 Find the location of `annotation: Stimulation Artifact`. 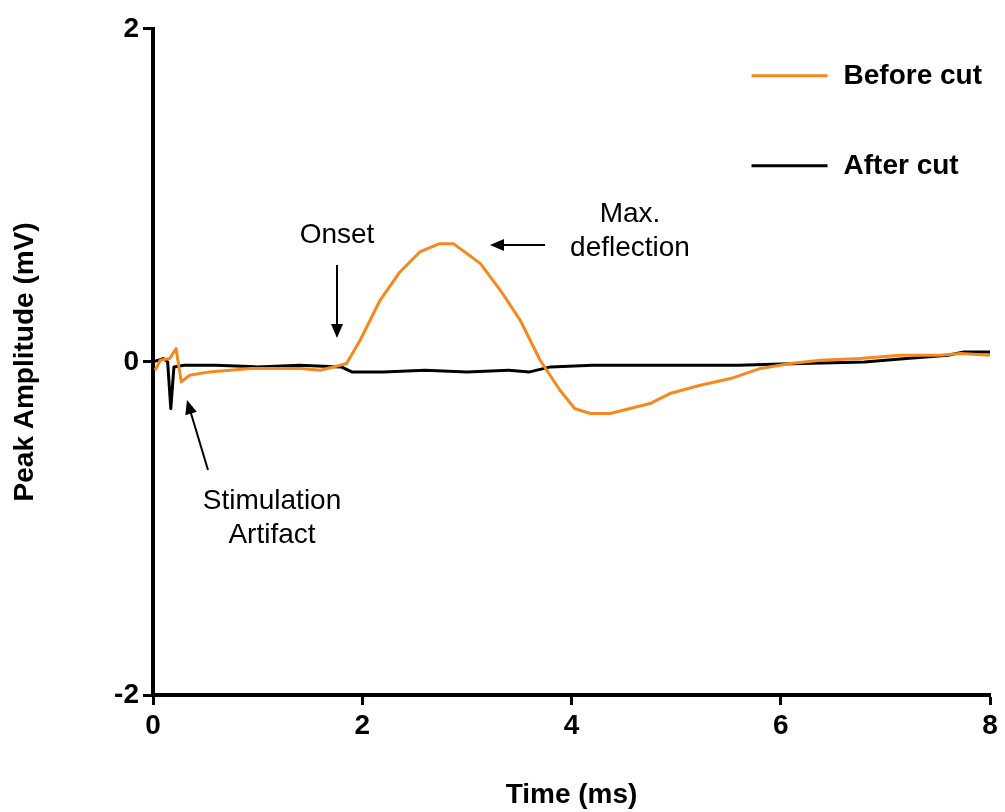

annotation: Stimulation Artifact is located at coordinates (272, 516).